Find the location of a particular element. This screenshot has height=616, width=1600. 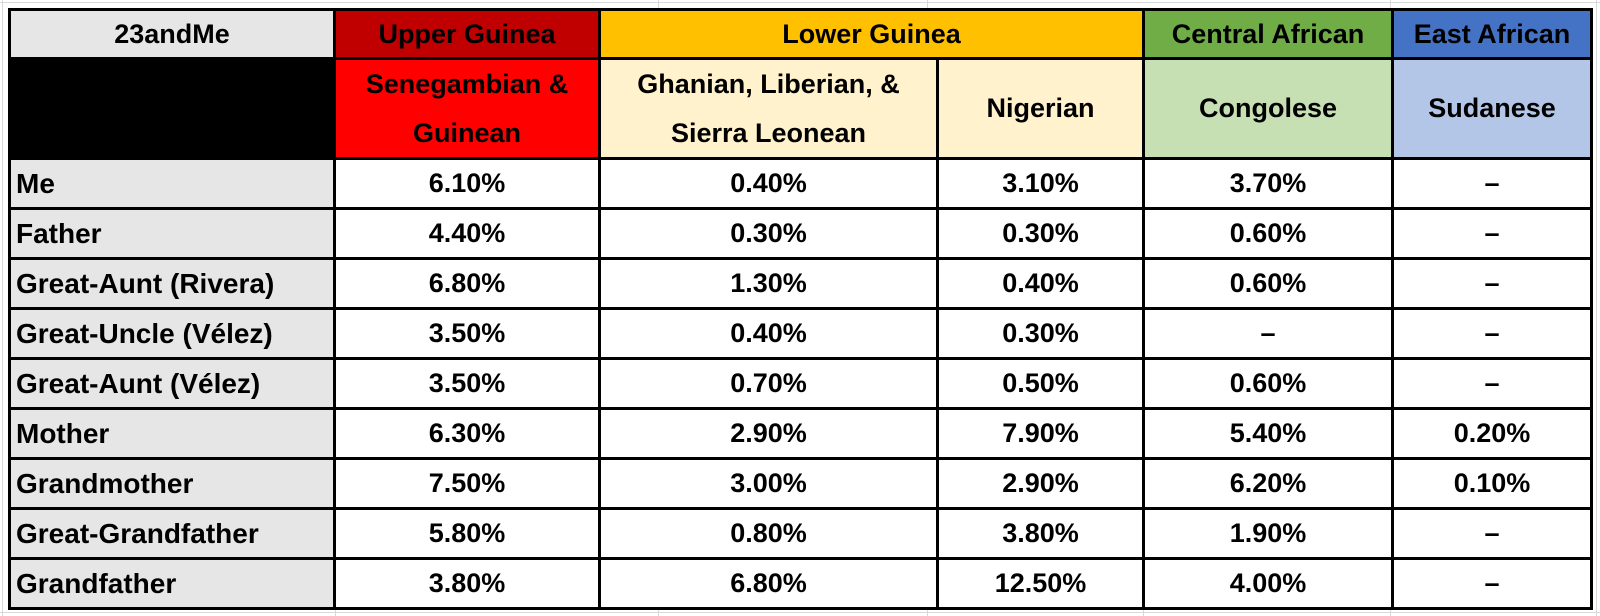

value-cell: 0.80% is located at coordinates (768, 534).